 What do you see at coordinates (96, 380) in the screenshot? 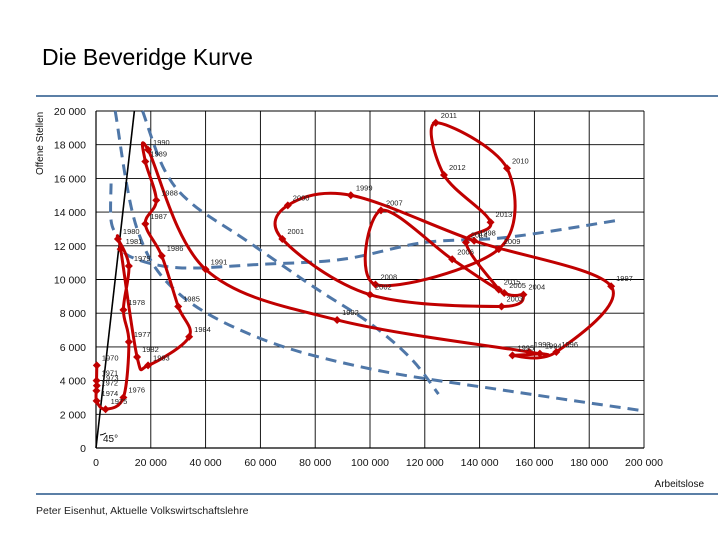
I see `data-point-1971` at bounding box center [96, 380].